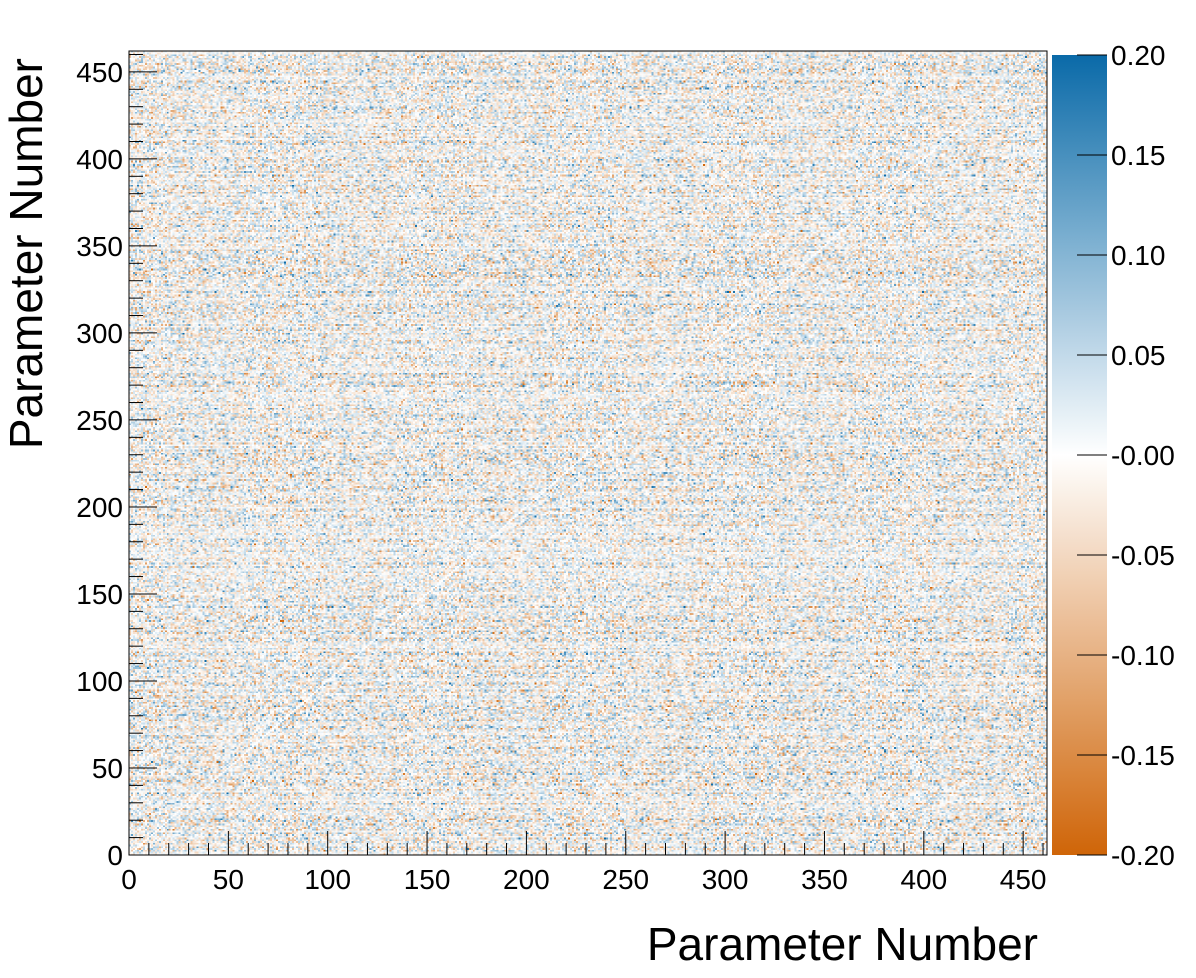 The width and height of the screenshot is (1196, 978). Describe the element at coordinates (327, 879) in the screenshot. I see `x-tick-label: 100` at that location.